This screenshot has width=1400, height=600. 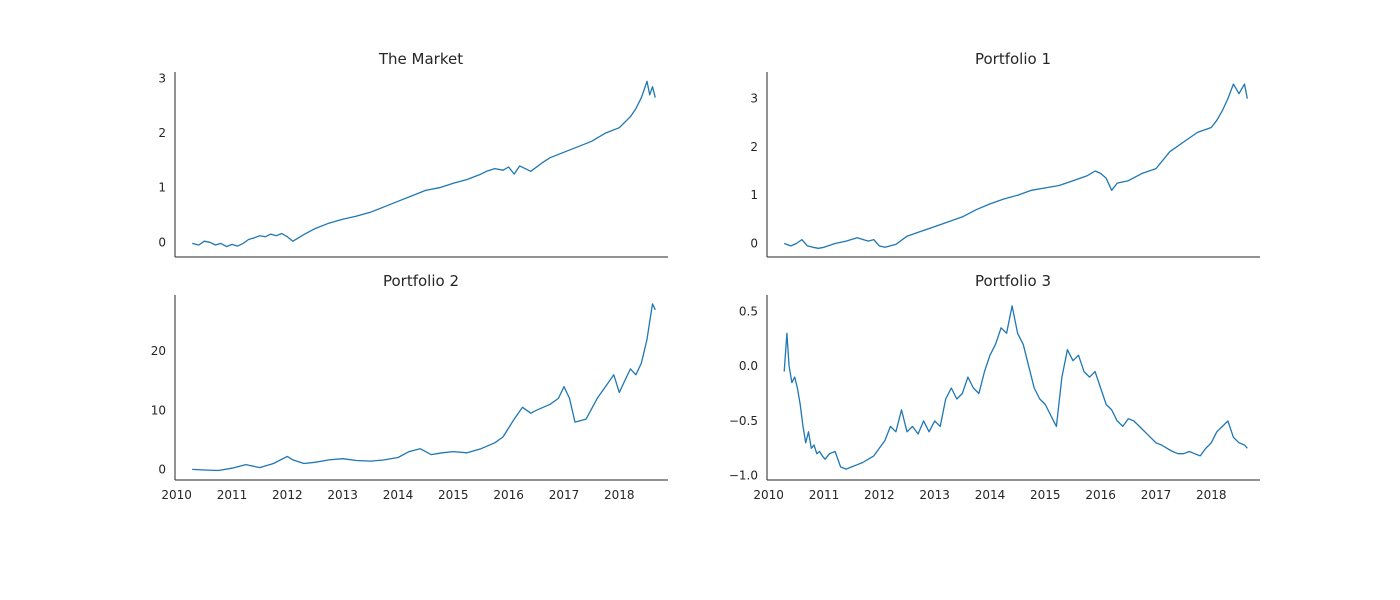 What do you see at coordinates (420, 59) in the screenshot?
I see `panel-title: The Market` at bounding box center [420, 59].